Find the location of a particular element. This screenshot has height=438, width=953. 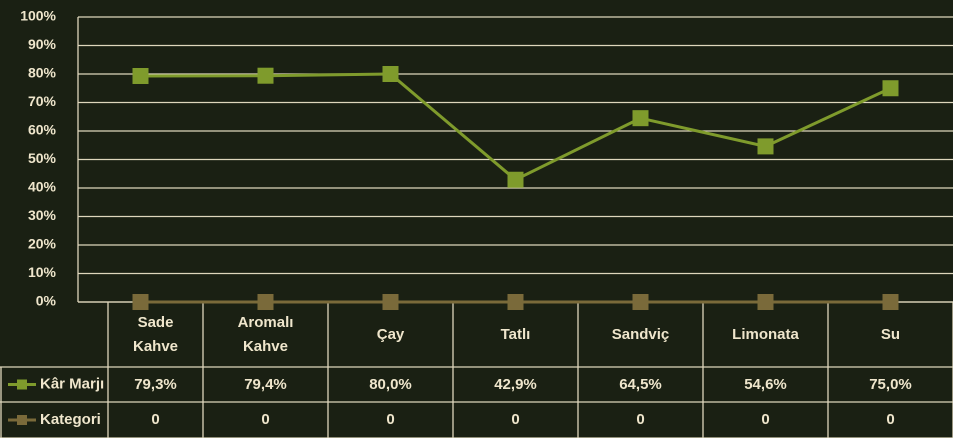

category-label-text: Aromalı Kahve is located at coordinates (265, 334).